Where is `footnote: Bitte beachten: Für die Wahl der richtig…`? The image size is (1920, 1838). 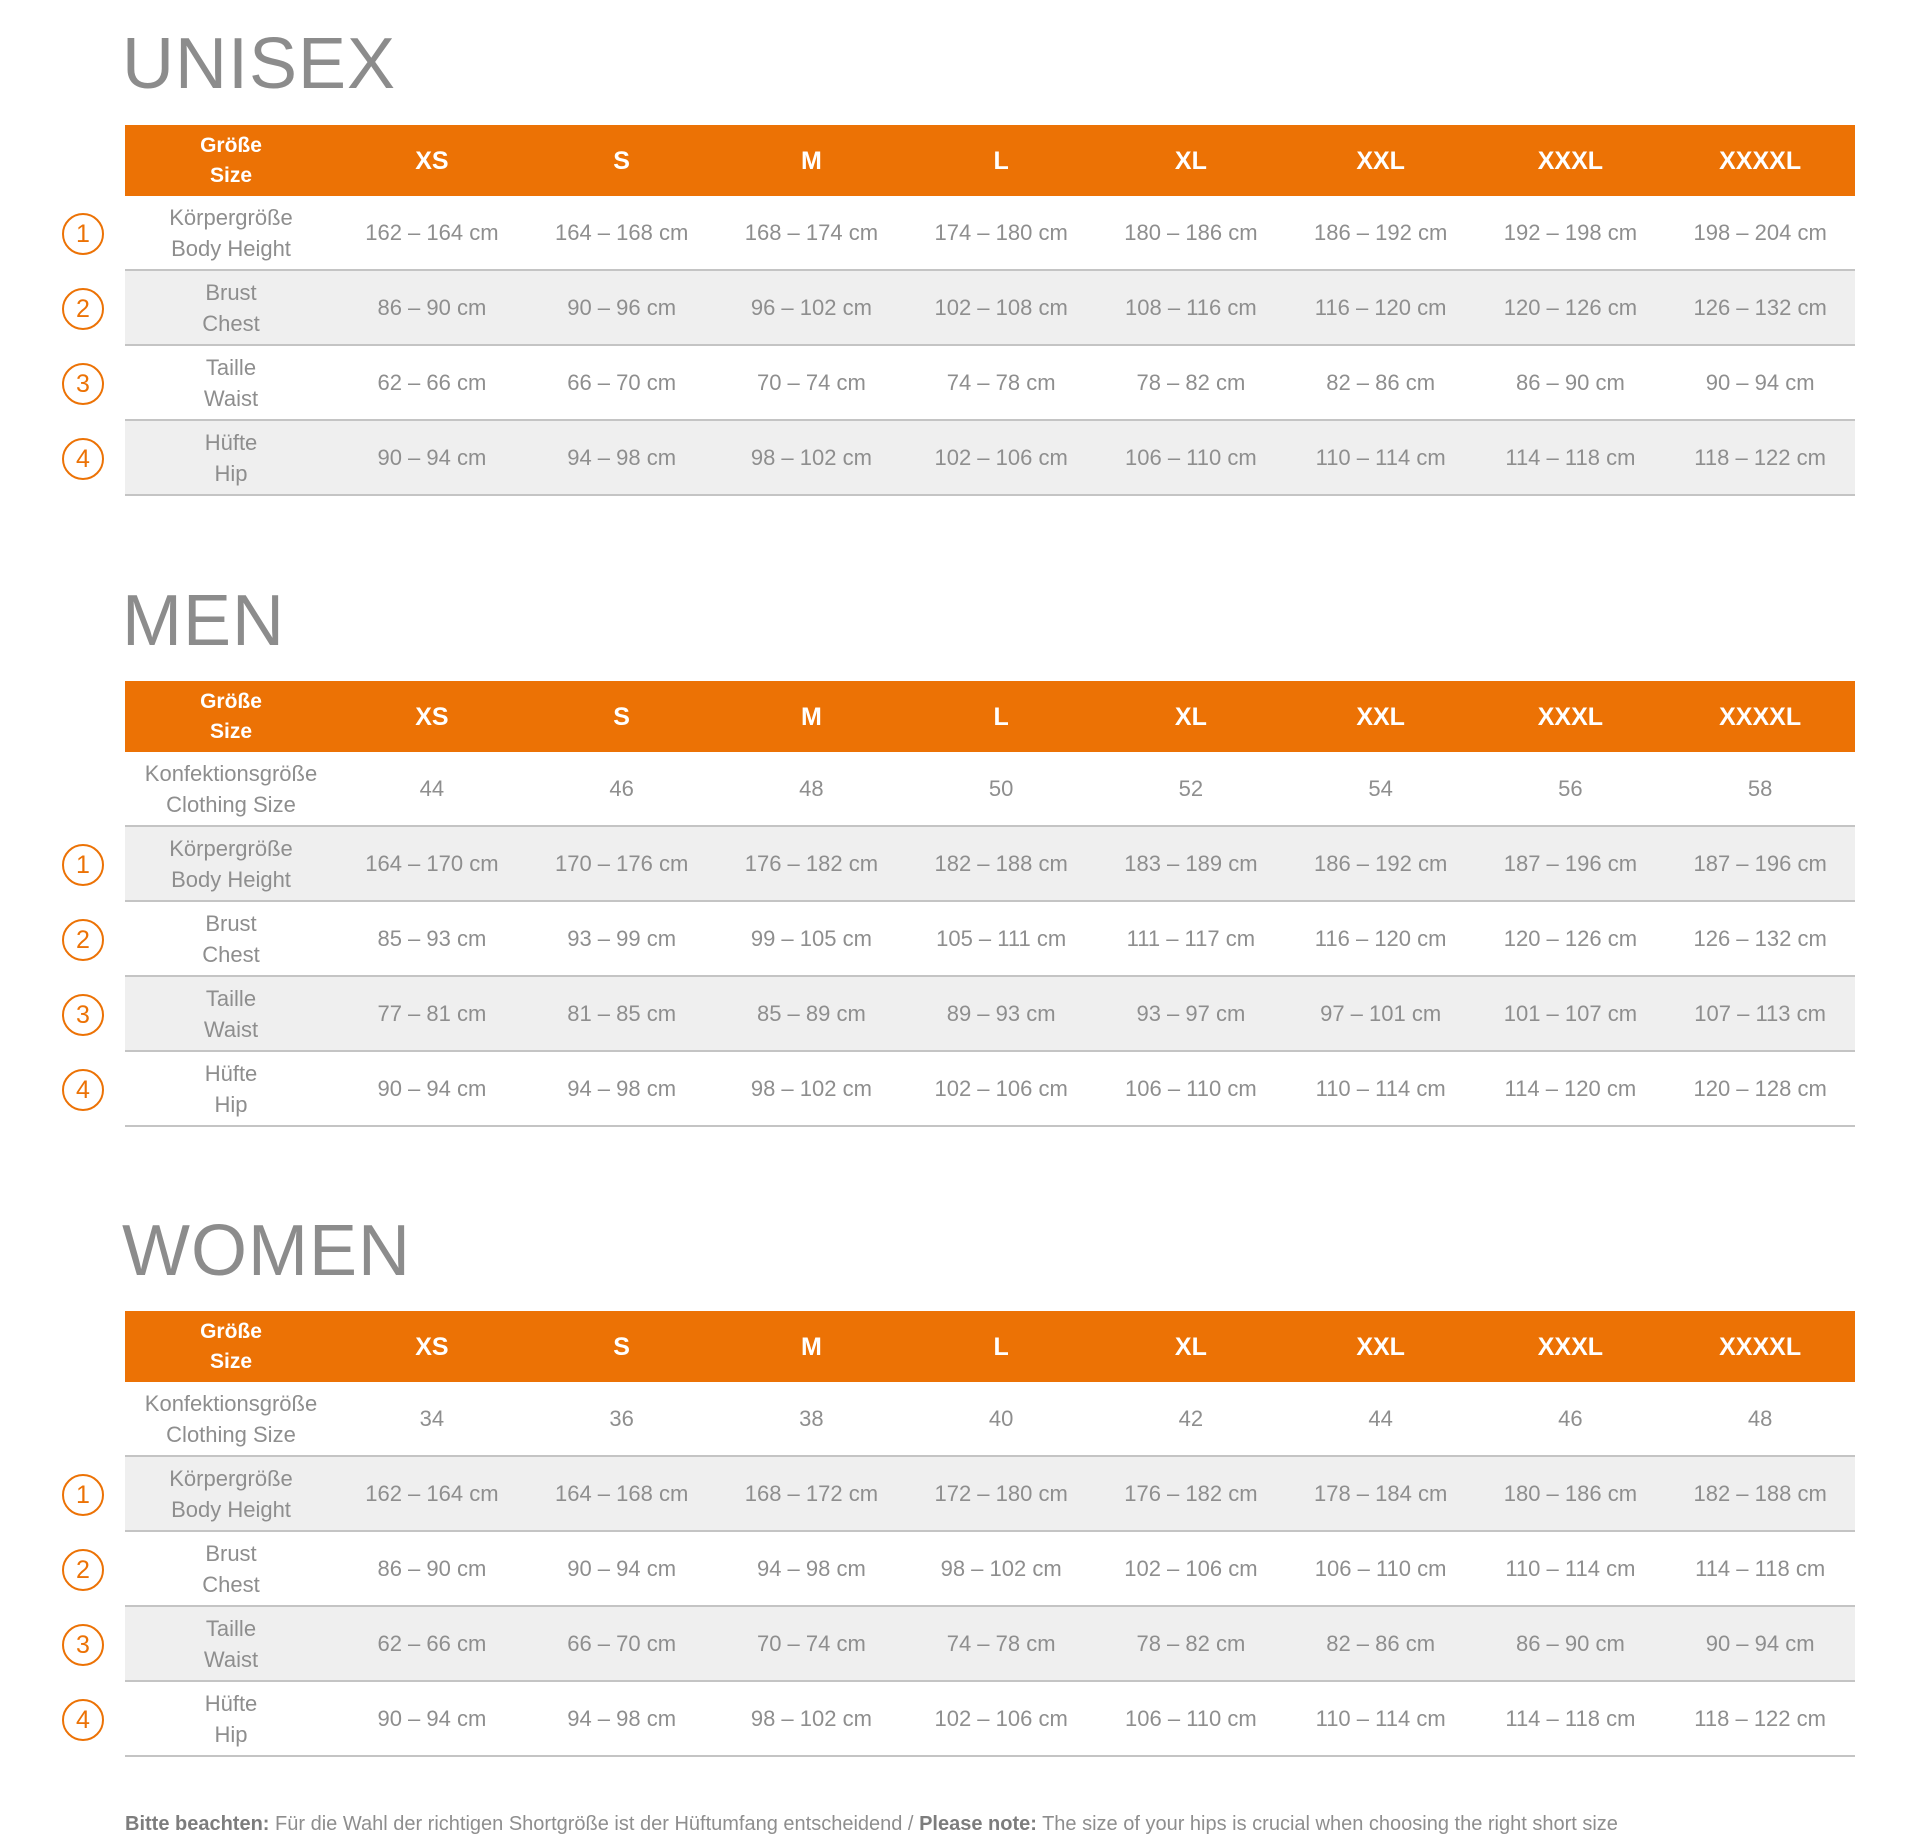
footnote: Bitte beachten: Für die Wahl der richtig… is located at coordinates (871, 1824).